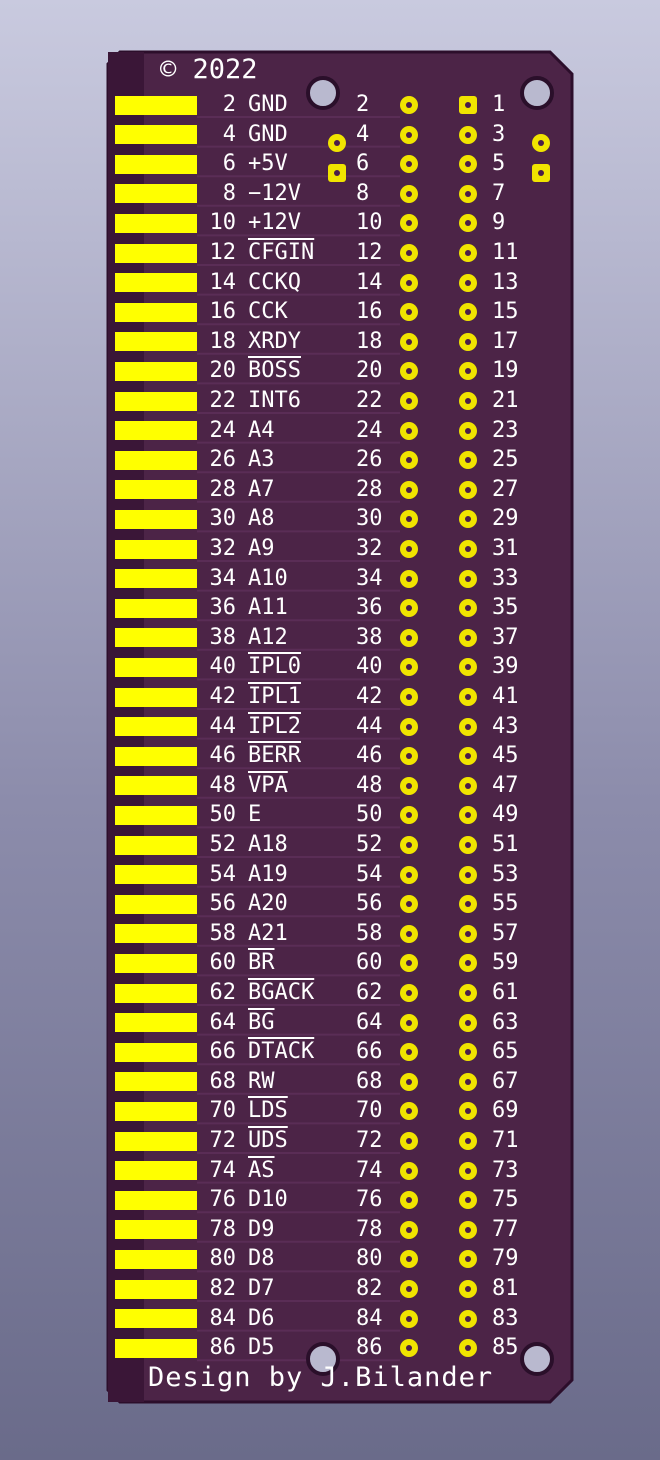 Image resolution: width=660 pixels, height=1460 pixels. What do you see at coordinates (505, 519) in the screenshot?
I see `header-pin-number-odd: 29` at bounding box center [505, 519].